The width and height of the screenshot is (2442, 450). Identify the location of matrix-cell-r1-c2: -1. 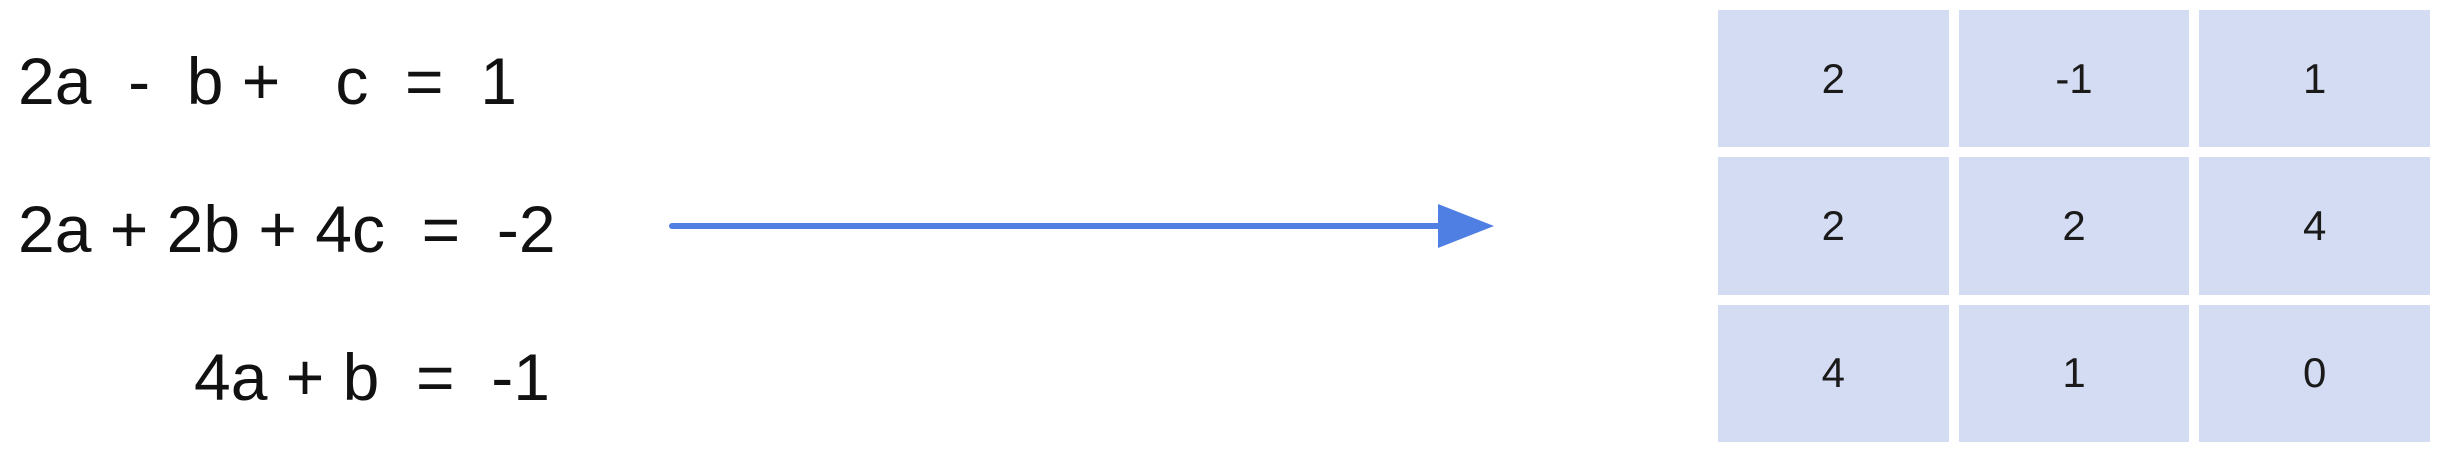
(2074, 79).